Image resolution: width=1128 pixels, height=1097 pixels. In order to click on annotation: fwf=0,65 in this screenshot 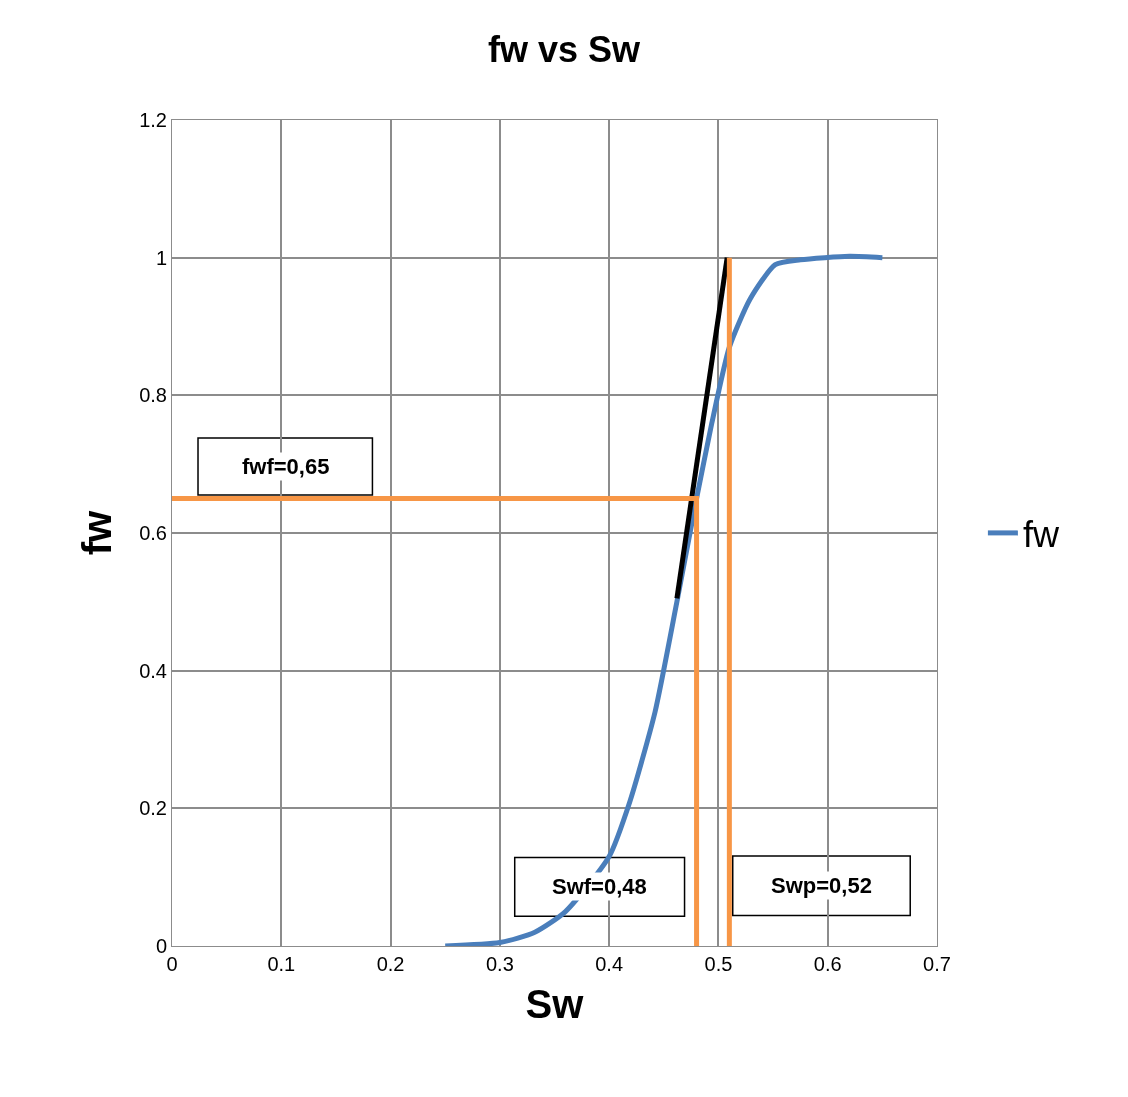, I will do `click(286, 466)`.